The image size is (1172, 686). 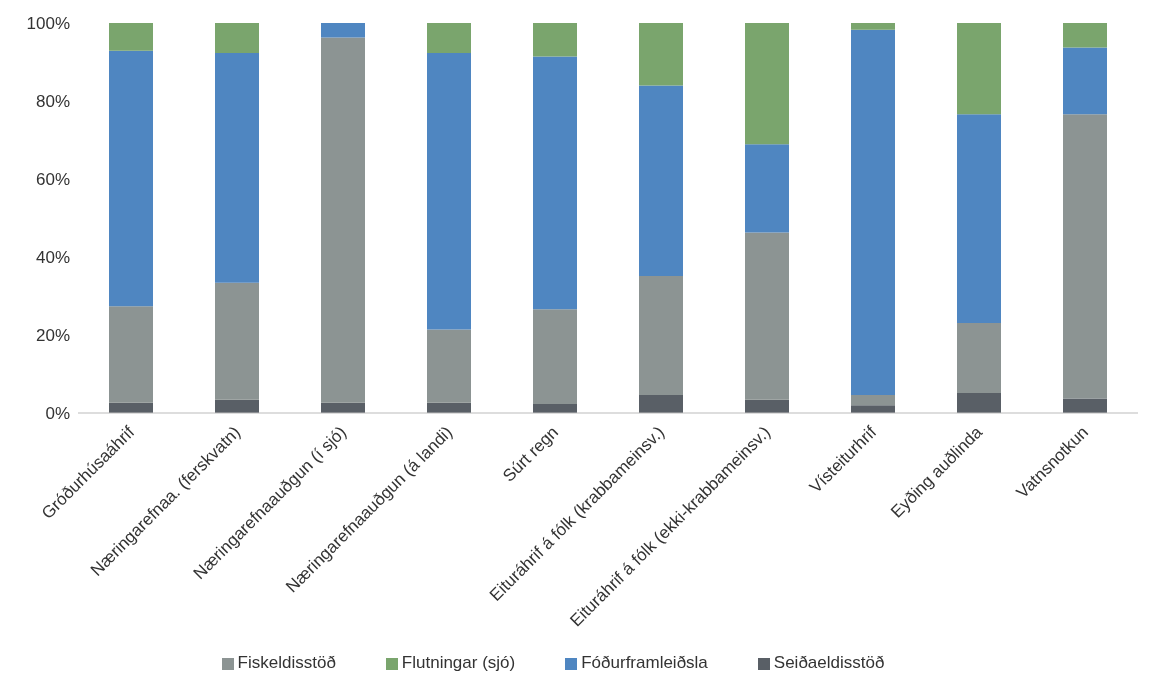 What do you see at coordinates (644, 662) in the screenshot?
I see `legend-label: Fóðurframleiðsla` at bounding box center [644, 662].